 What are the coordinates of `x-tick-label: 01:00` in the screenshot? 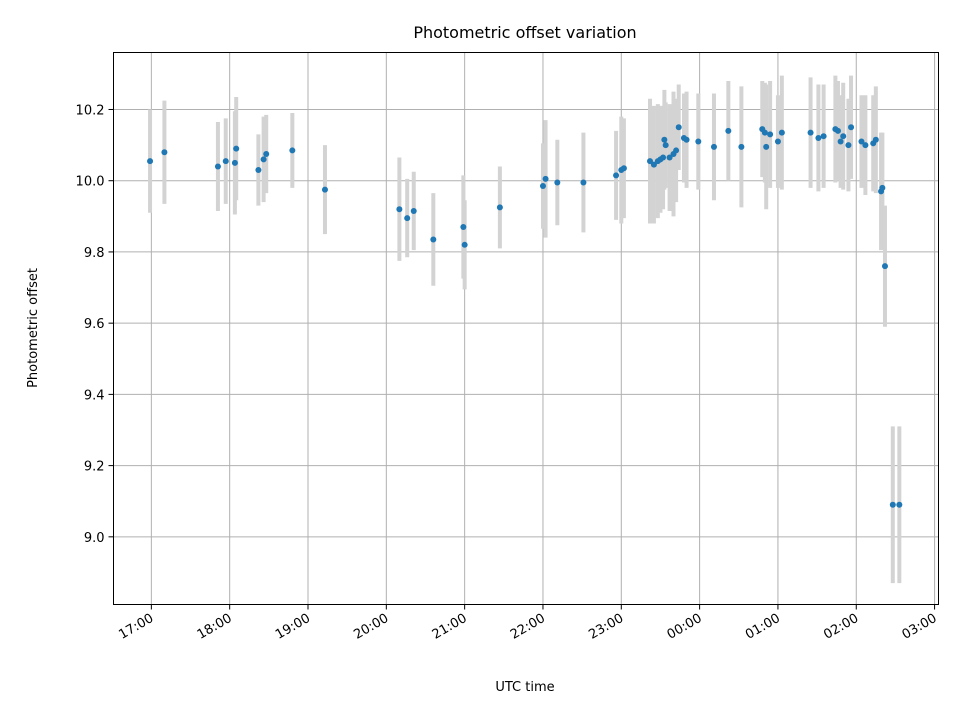 It's located at (763, 627).